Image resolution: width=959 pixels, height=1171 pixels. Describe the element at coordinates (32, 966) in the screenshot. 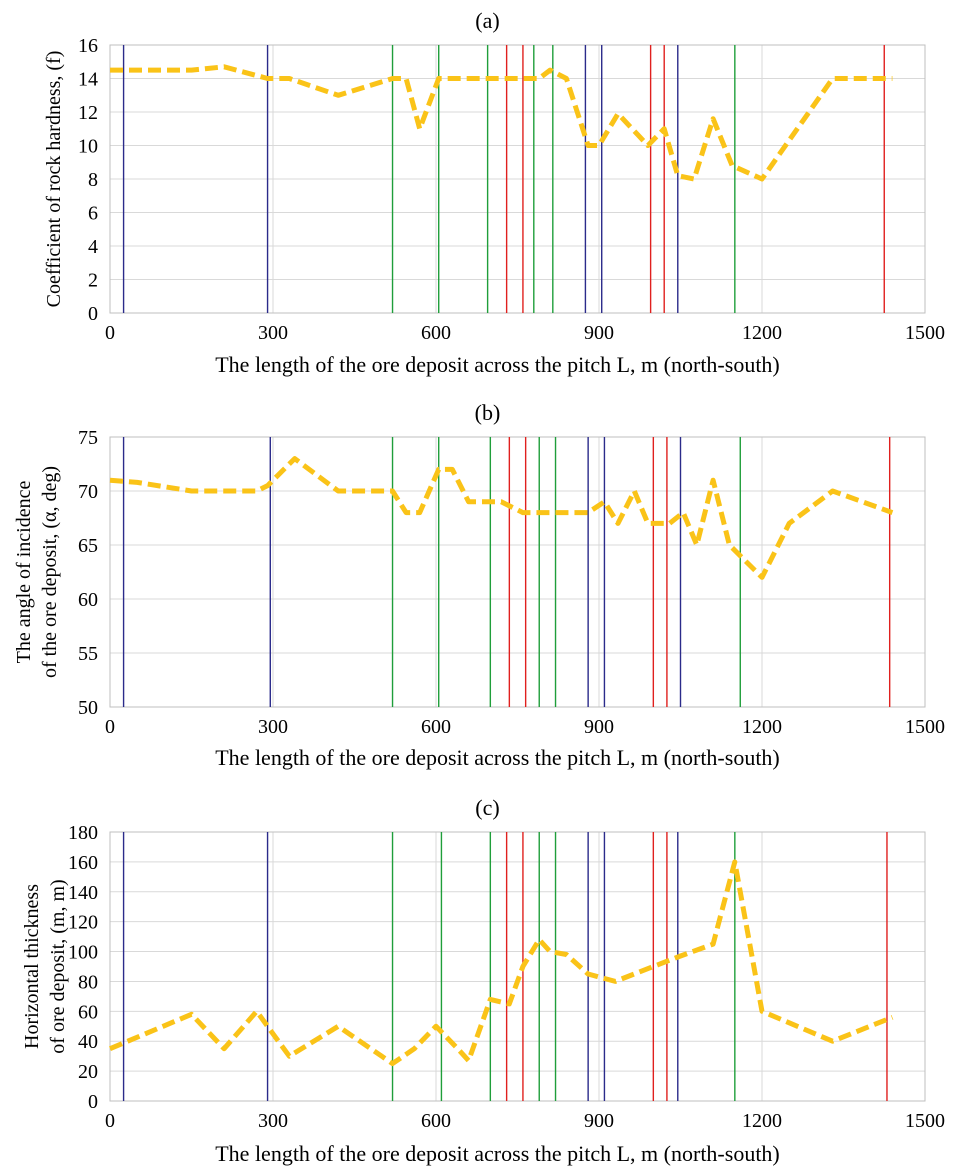

I see `y-axis-label: Horizontal thickness` at that location.